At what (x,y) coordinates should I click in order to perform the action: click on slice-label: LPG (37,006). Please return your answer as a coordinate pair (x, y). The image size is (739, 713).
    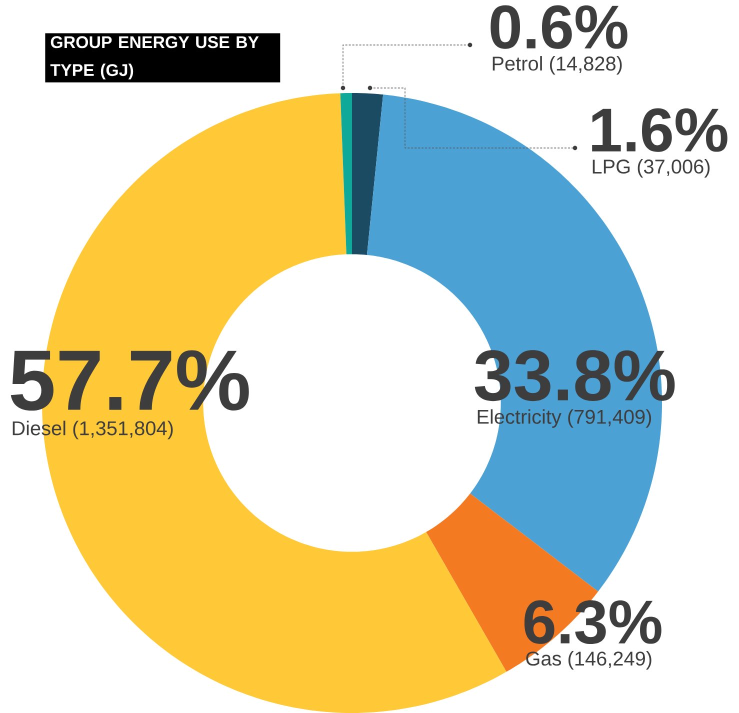
    Looking at the image, I should click on (651, 168).